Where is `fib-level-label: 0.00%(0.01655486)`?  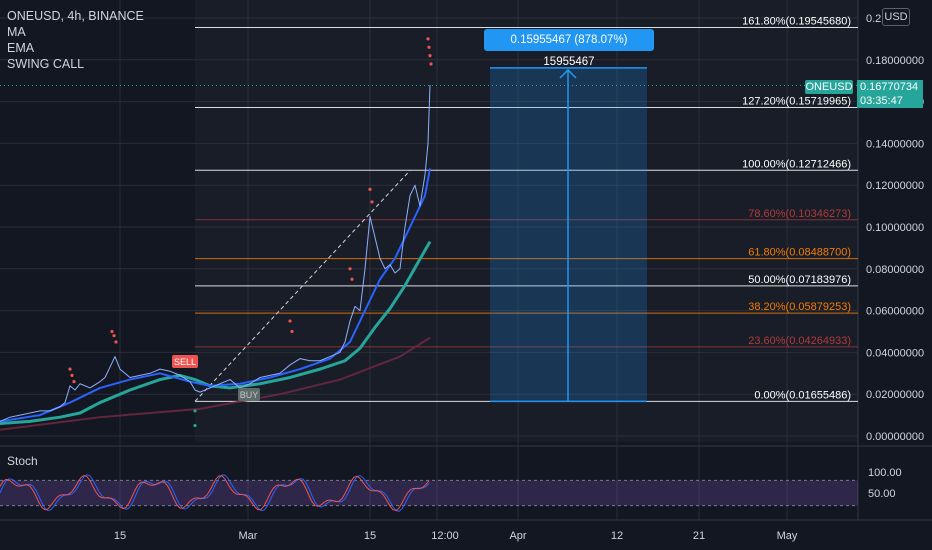
fib-level-label: 0.00%(0.01655486) is located at coordinates (802, 395).